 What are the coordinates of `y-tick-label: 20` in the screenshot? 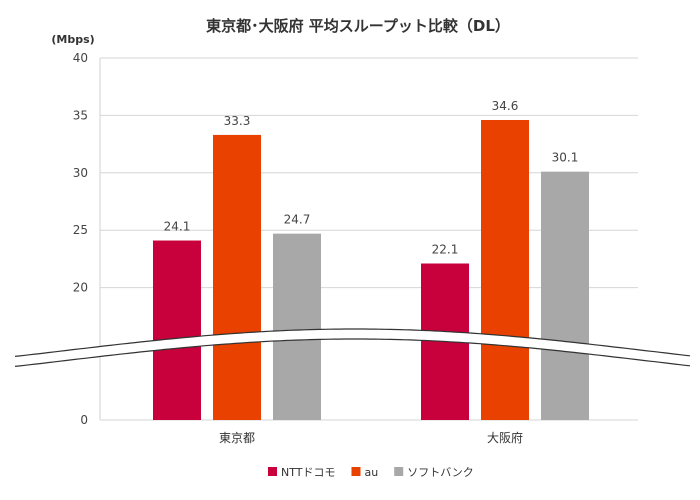 It's located at (80, 288).